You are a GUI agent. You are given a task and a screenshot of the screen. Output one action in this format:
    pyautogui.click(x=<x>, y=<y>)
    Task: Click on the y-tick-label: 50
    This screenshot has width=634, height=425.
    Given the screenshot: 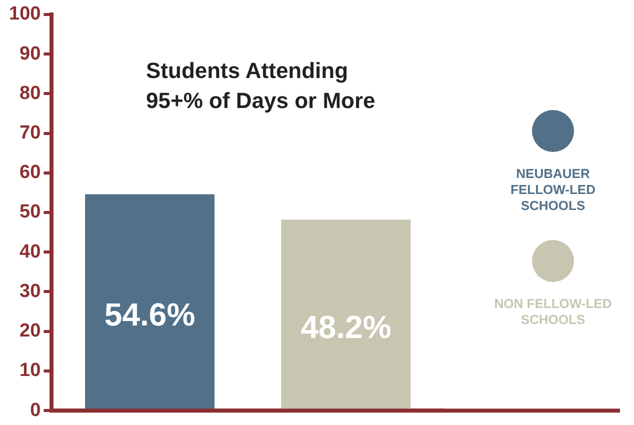 What is the action you would take?
    pyautogui.click(x=30, y=212)
    